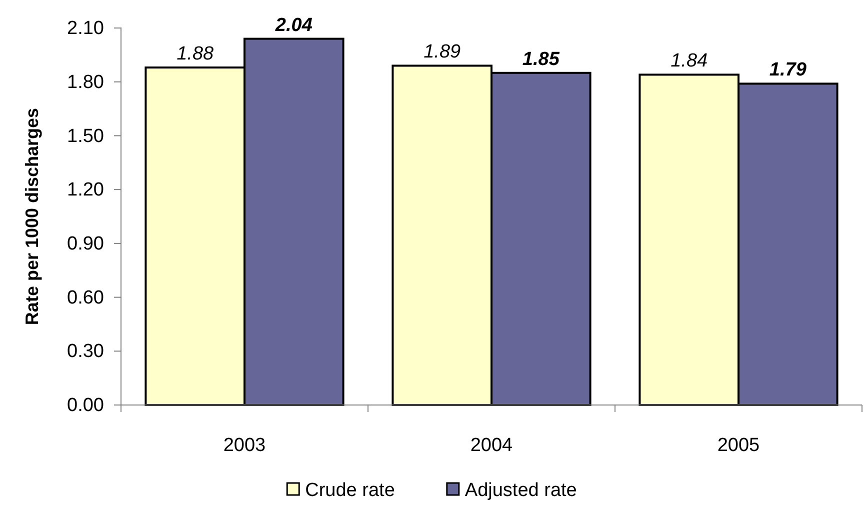  What do you see at coordinates (85, 351) in the screenshot?
I see `y-tick-label: 0.30` at bounding box center [85, 351].